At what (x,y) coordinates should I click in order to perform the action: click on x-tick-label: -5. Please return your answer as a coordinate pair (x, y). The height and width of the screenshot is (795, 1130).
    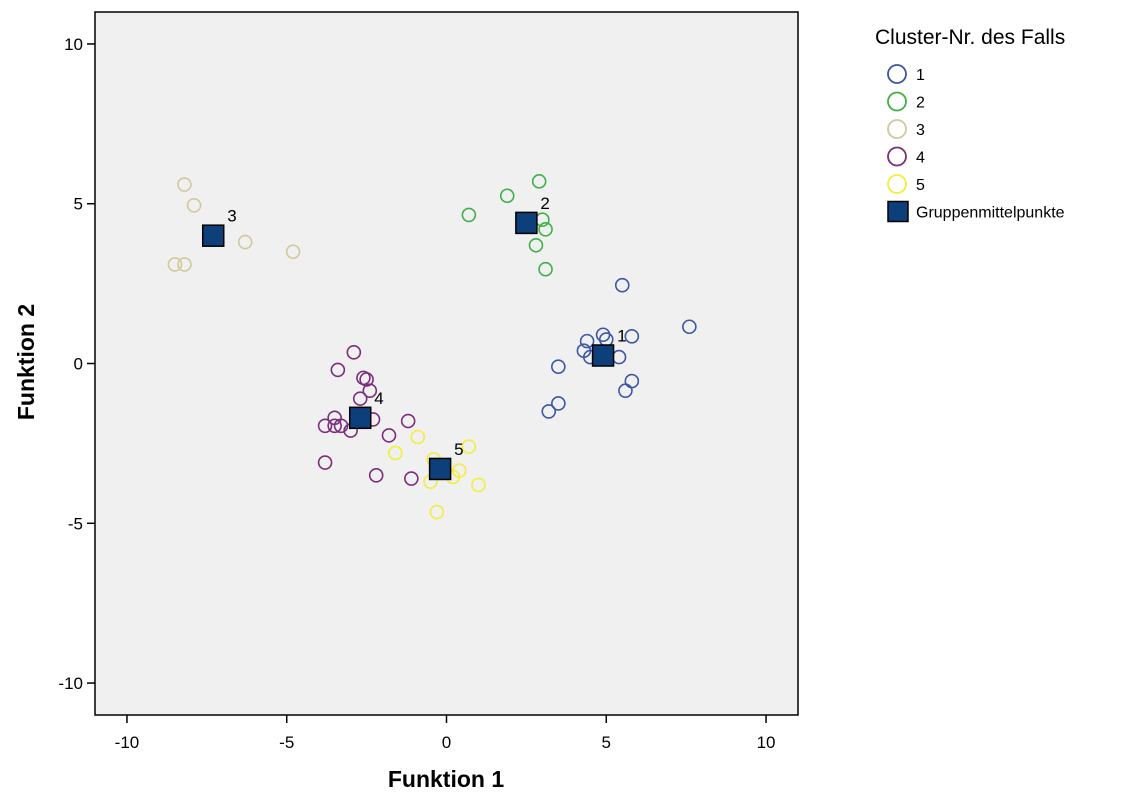
    Looking at the image, I should click on (286, 742).